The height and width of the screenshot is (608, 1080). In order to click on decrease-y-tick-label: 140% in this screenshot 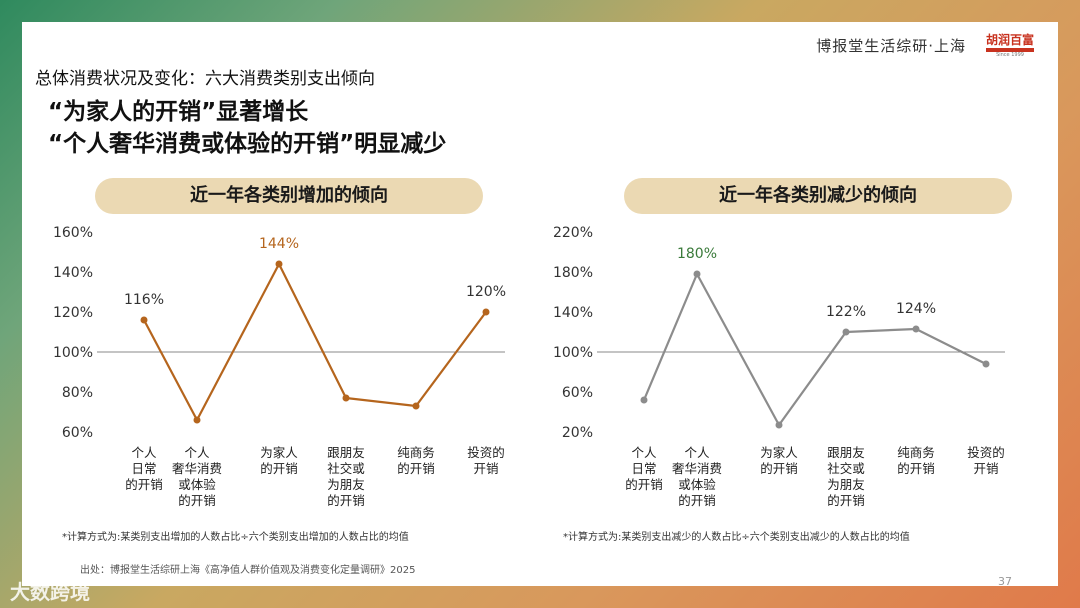, I will do `click(573, 313)`.